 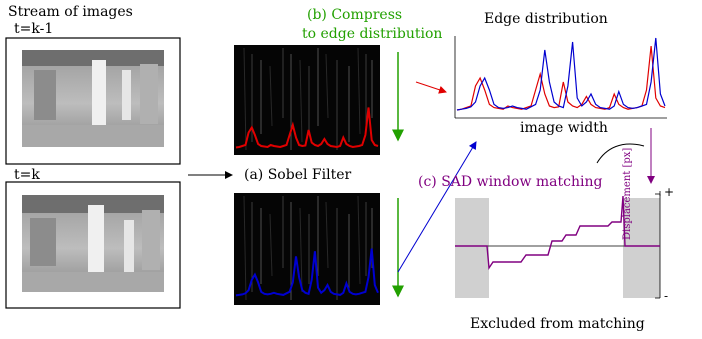 I want to click on displacement-axis-label: Displacement [px], so click(x=627, y=193).